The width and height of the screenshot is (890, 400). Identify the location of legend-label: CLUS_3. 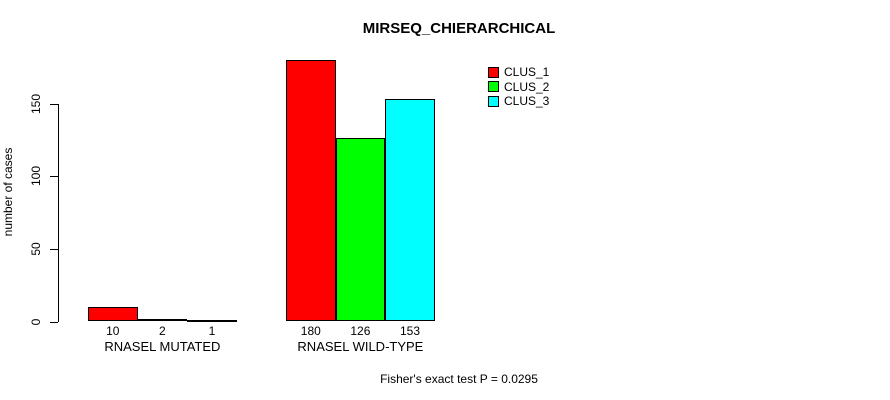
(527, 101).